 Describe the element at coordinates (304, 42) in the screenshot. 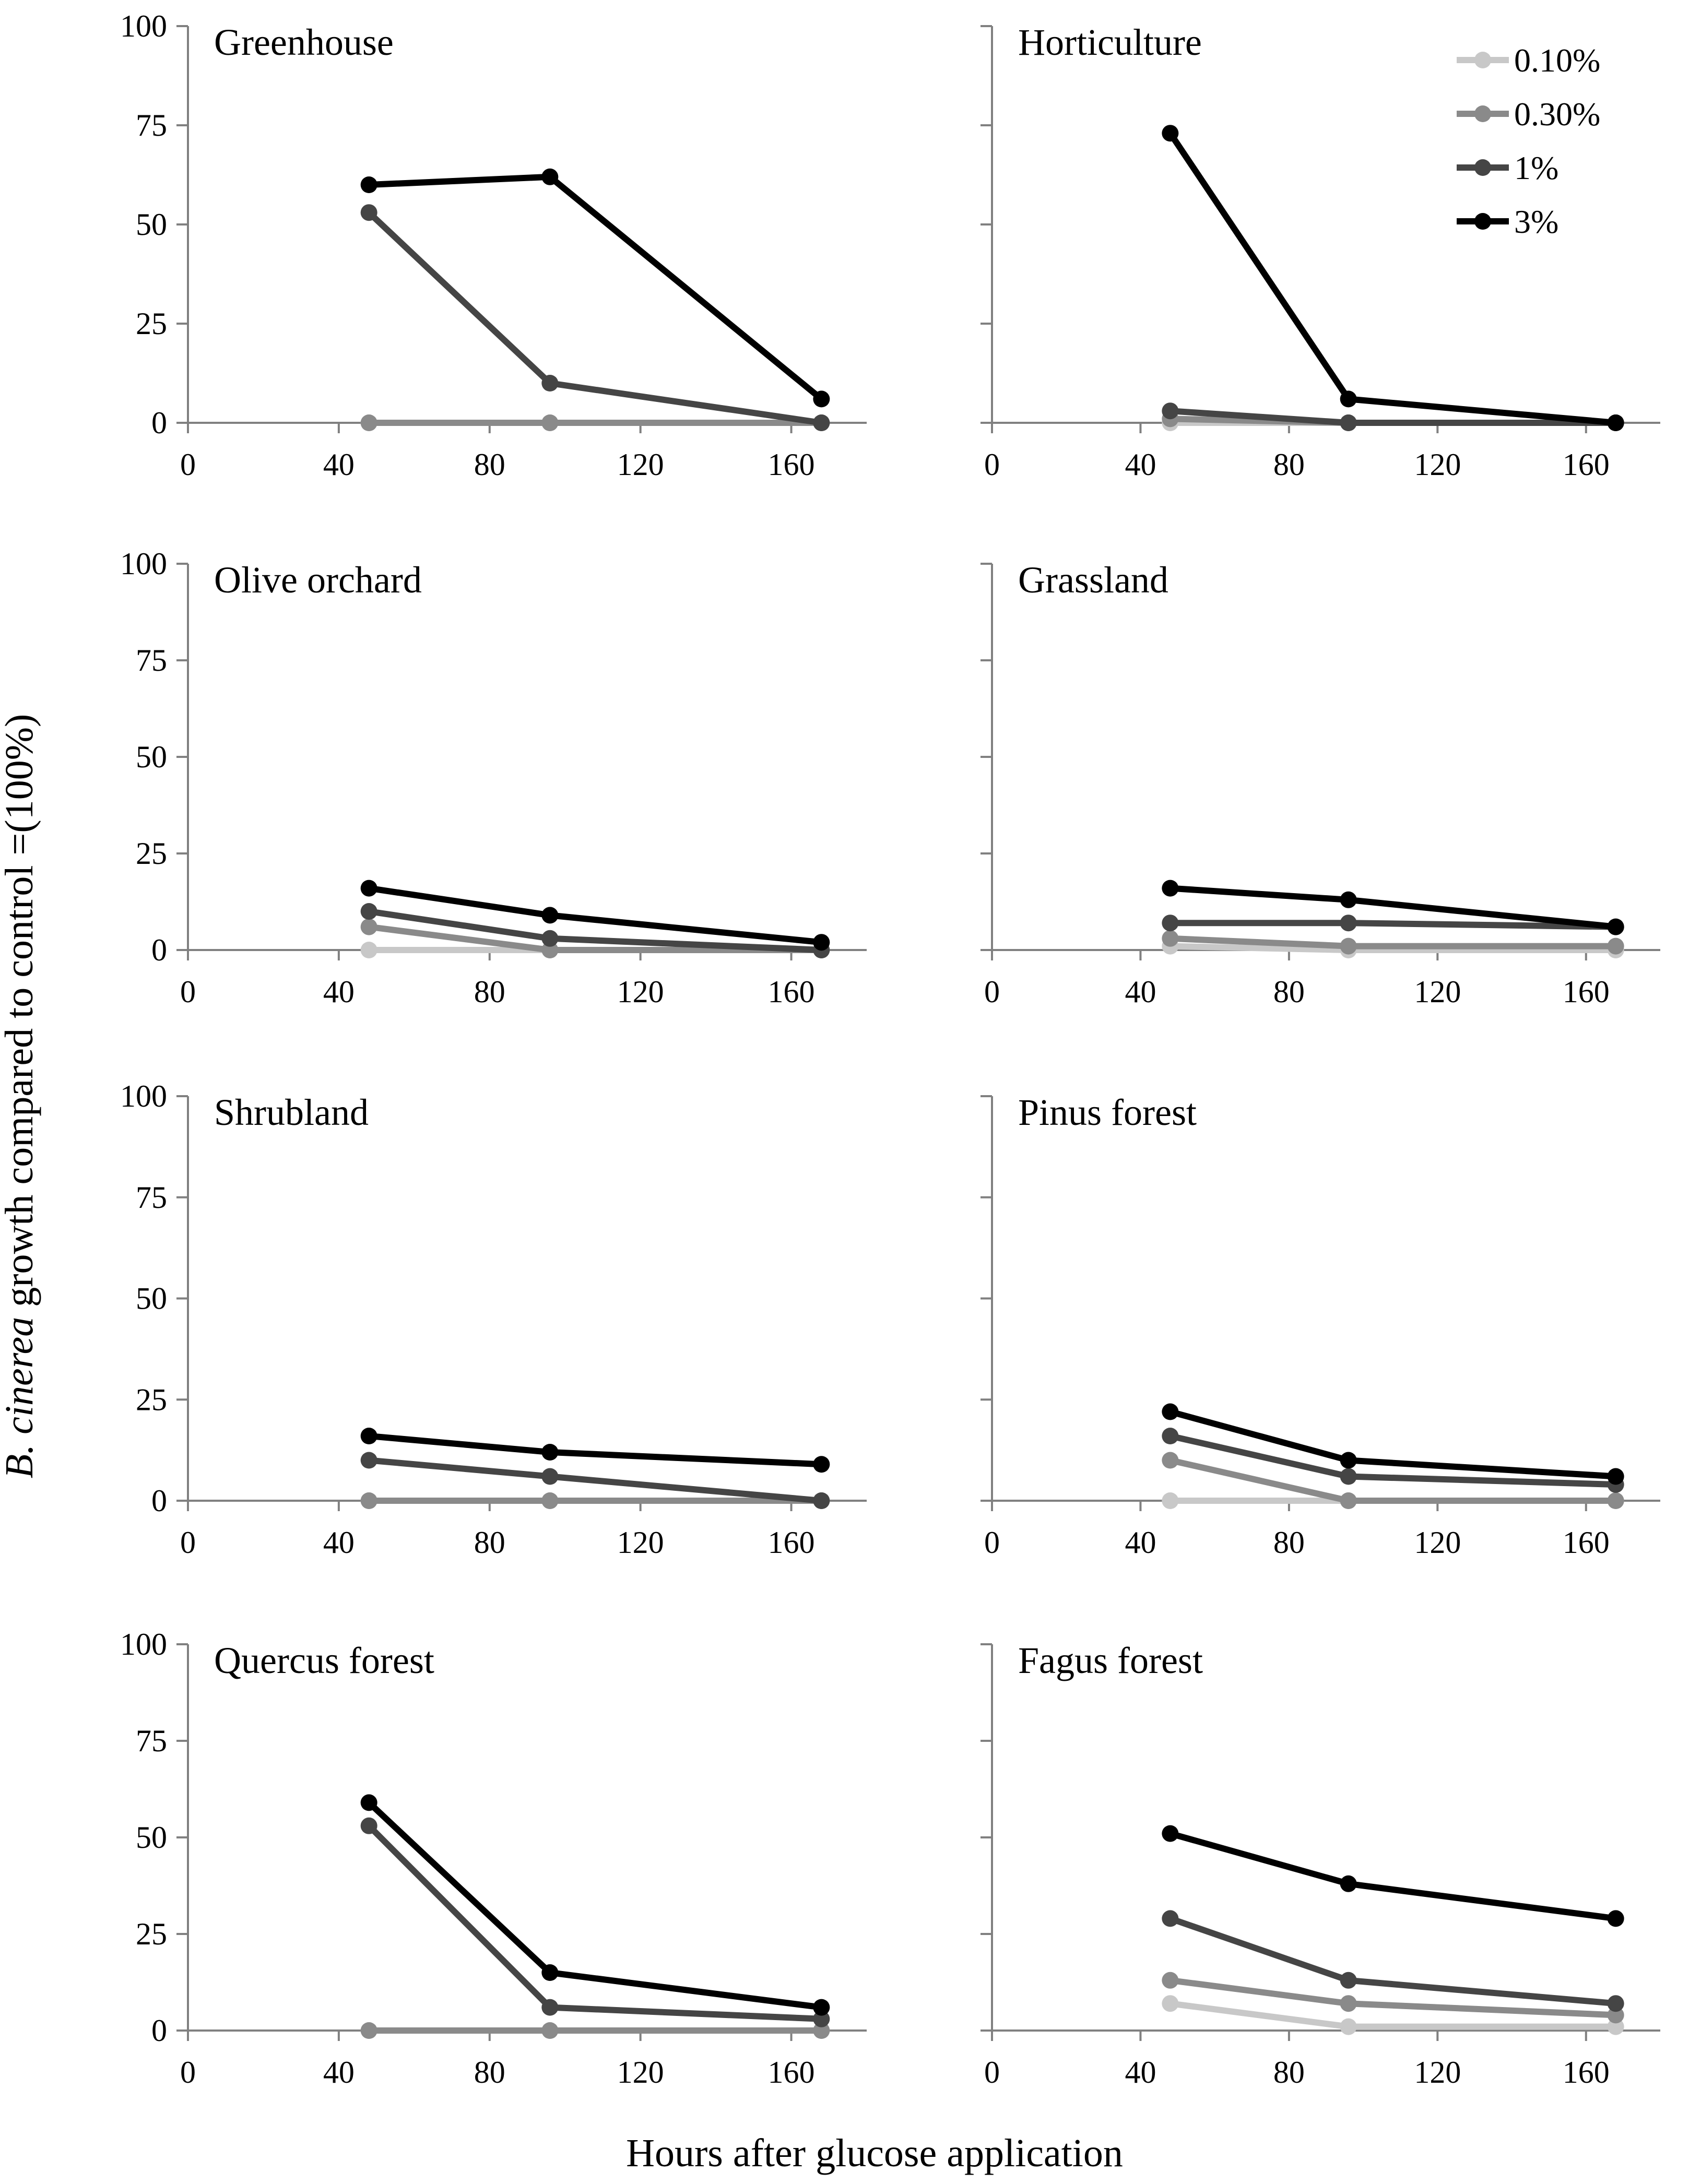

I see `panel-title: Greenhouse` at that location.